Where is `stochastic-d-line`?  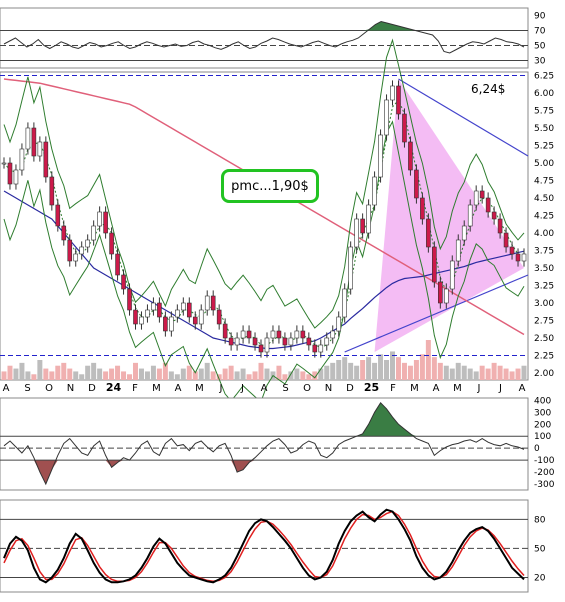 stochastic-d-line is located at coordinates (264, 546).